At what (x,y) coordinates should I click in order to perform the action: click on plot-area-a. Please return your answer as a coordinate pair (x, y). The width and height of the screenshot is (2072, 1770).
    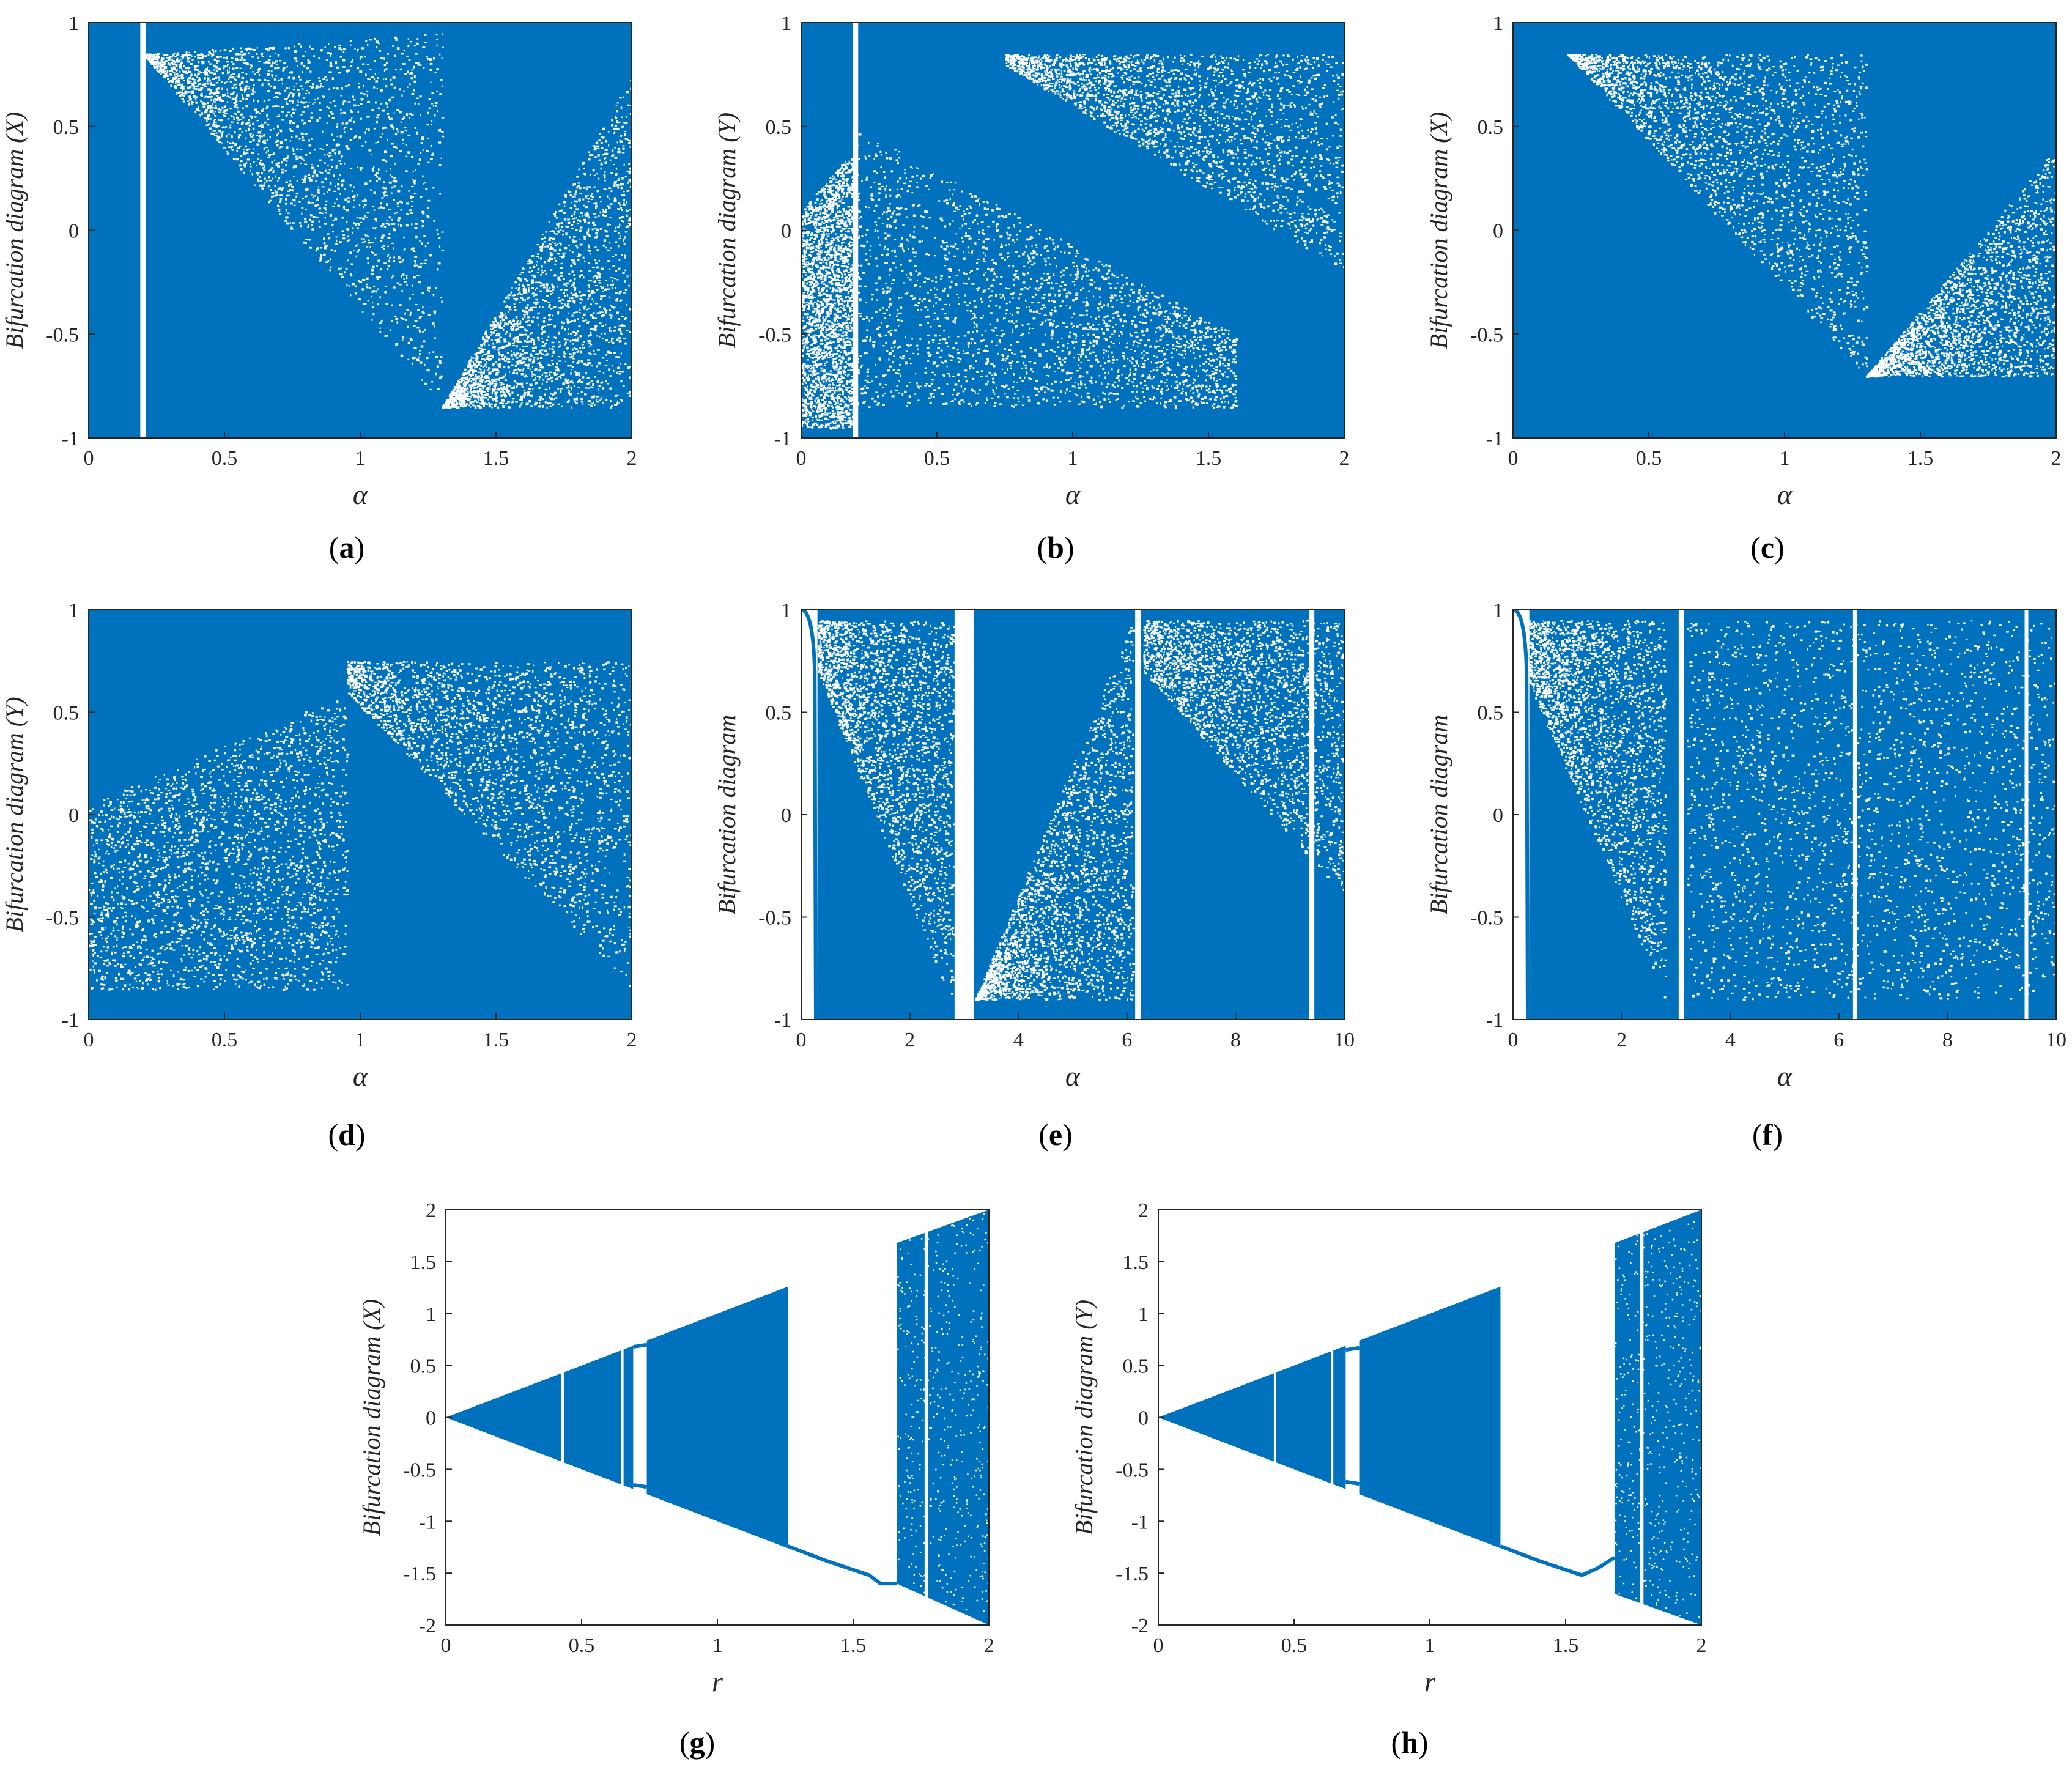
    Looking at the image, I should click on (360, 230).